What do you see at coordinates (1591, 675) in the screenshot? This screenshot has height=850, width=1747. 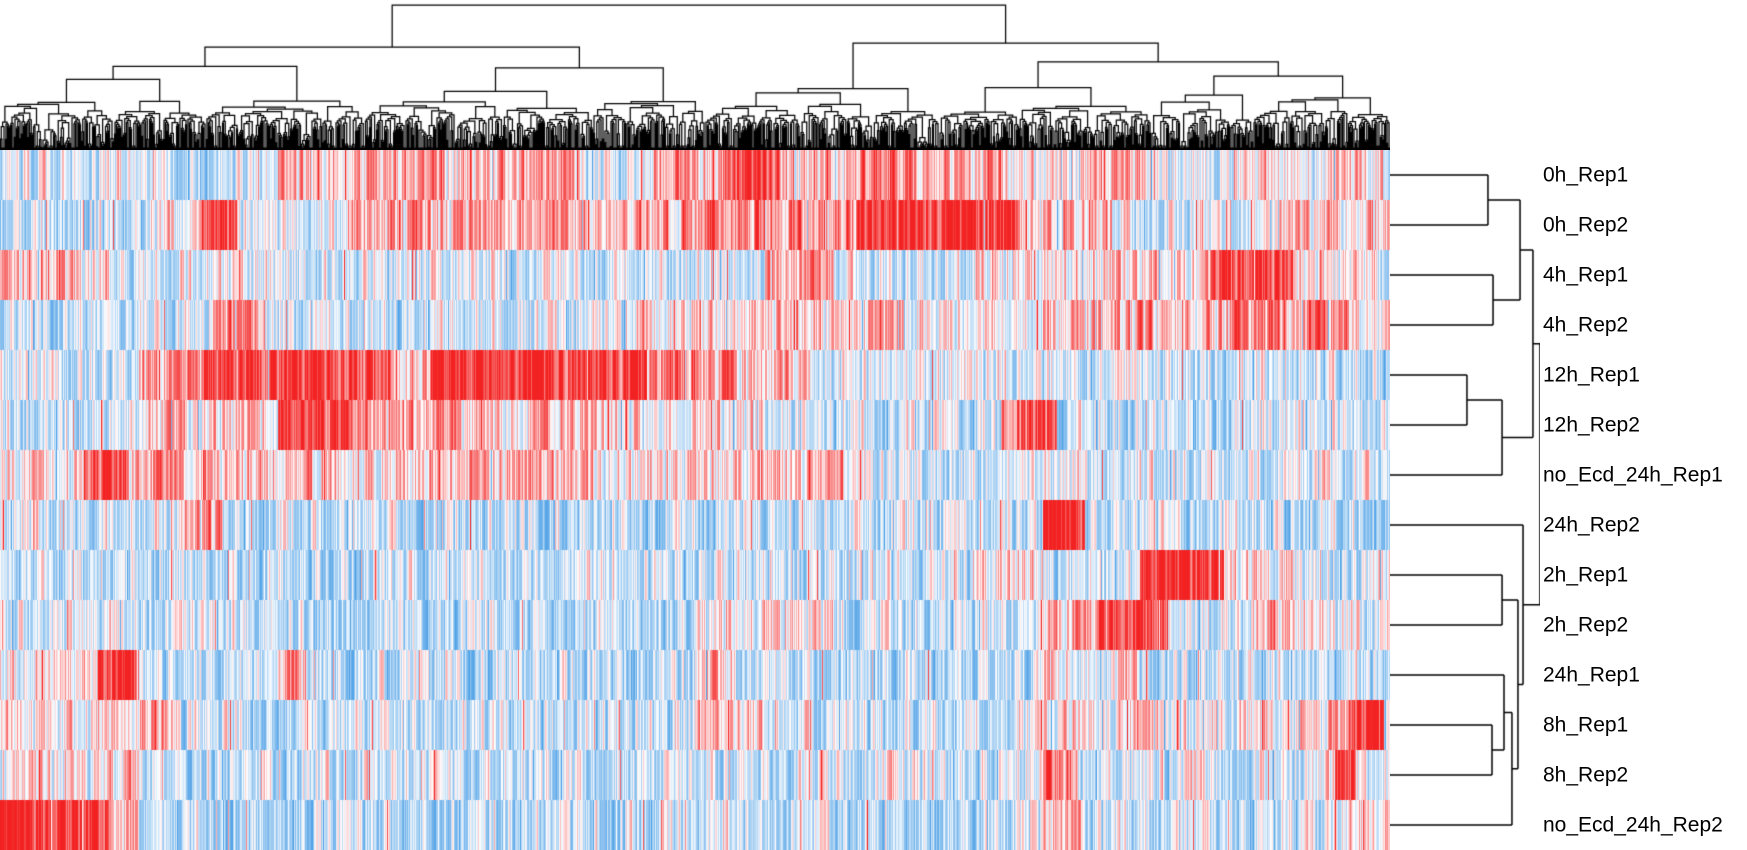 I see `row-label: 24h_Rep1` at bounding box center [1591, 675].